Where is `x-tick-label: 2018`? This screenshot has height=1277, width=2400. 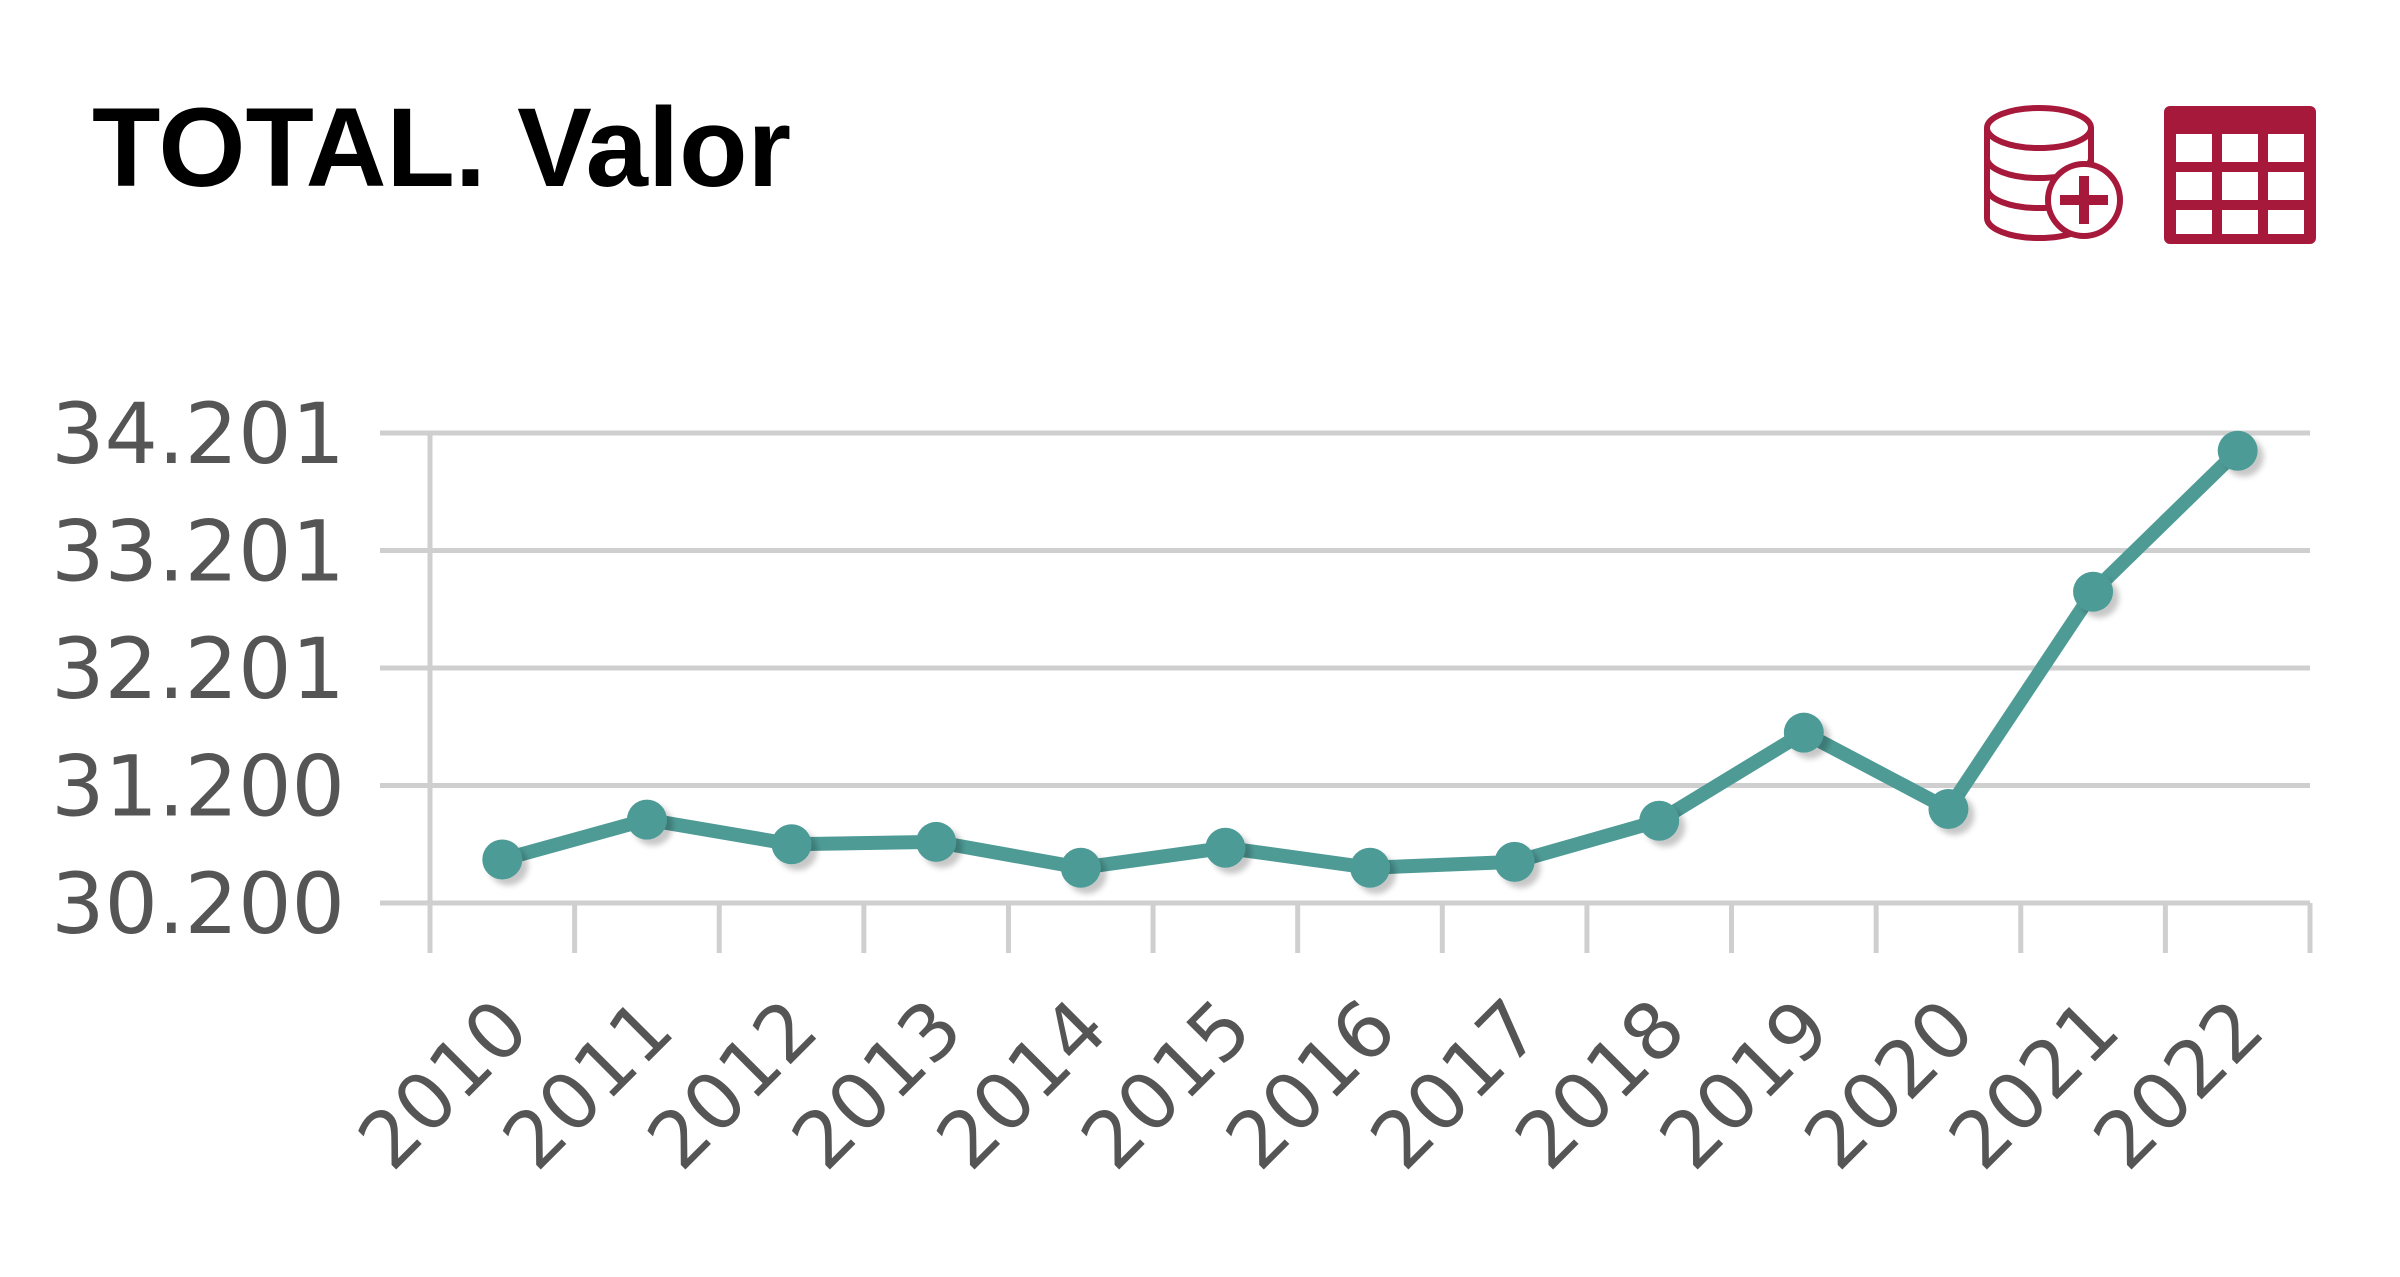
x-tick-label: 2018 is located at coordinates (1601, 1085).